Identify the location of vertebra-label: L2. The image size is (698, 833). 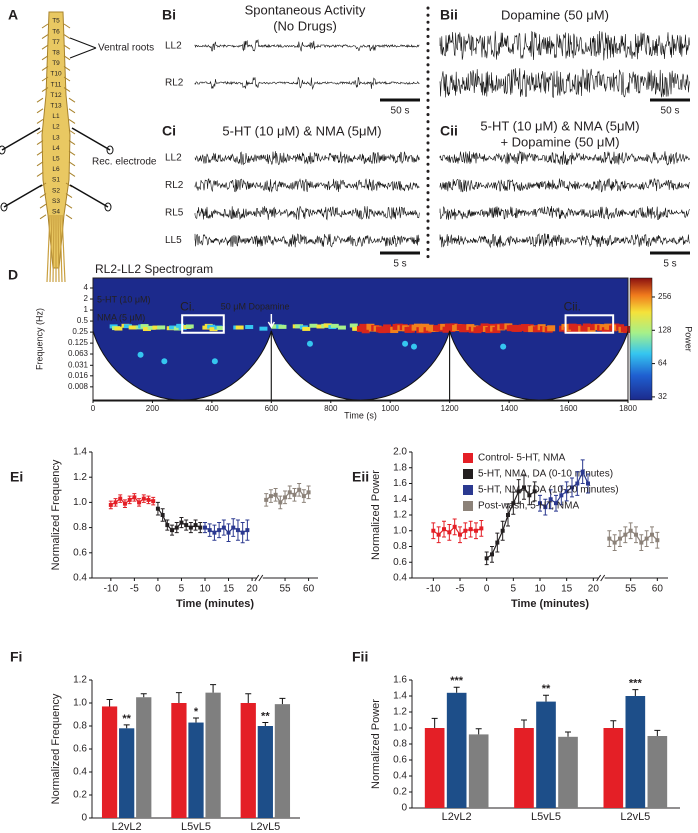
(56, 127).